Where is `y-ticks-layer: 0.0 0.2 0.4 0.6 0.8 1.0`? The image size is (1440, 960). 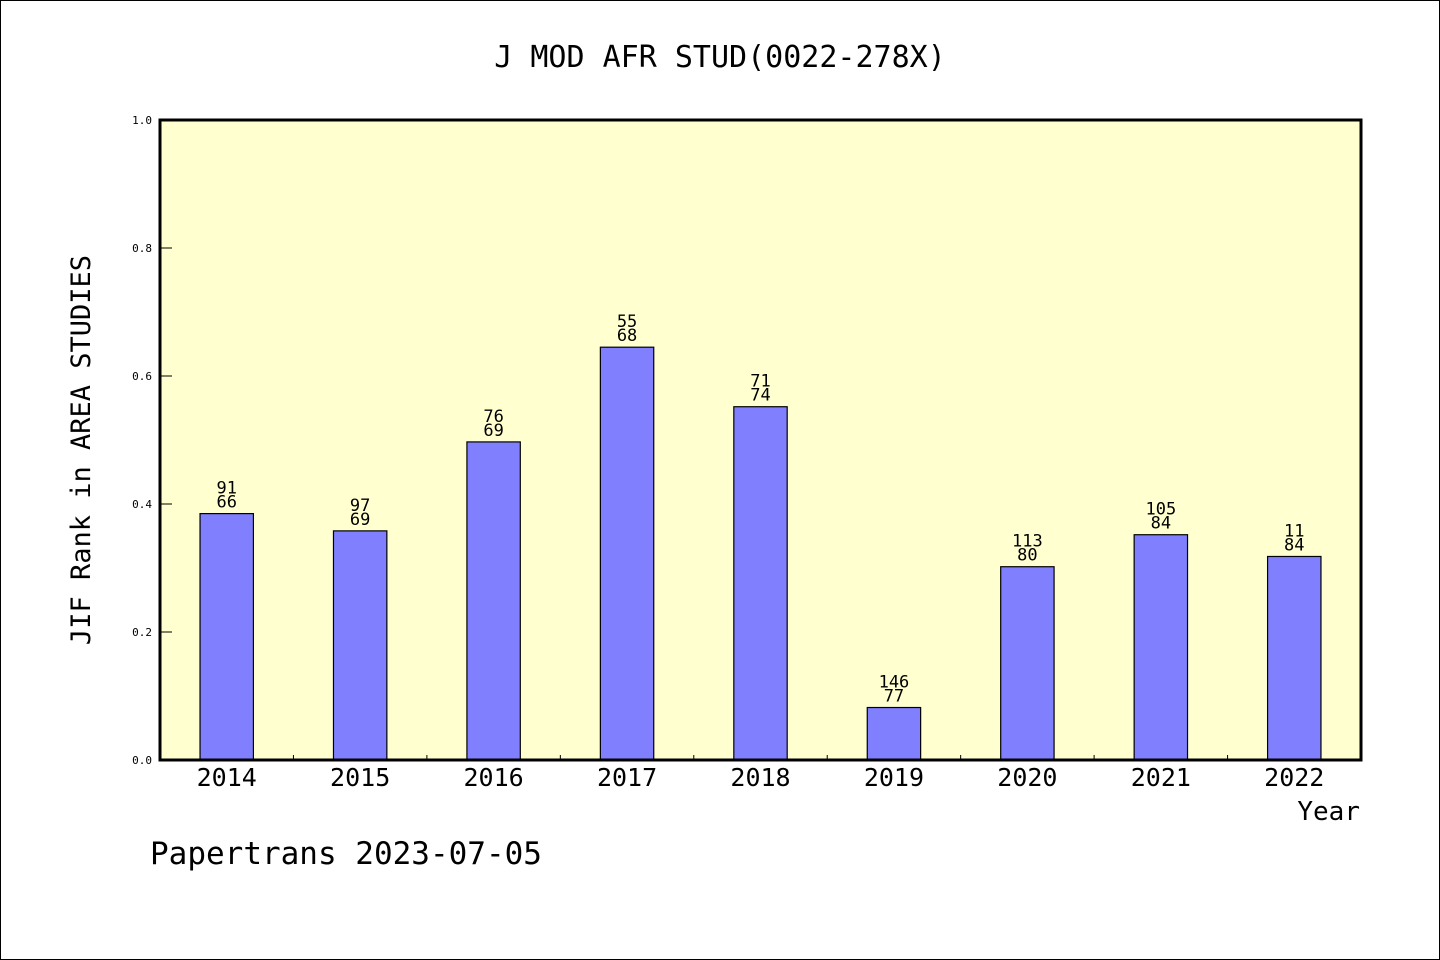
y-ticks-layer: 0.0 0.2 0.4 0.6 0.8 1.0 is located at coordinates (152, 440).